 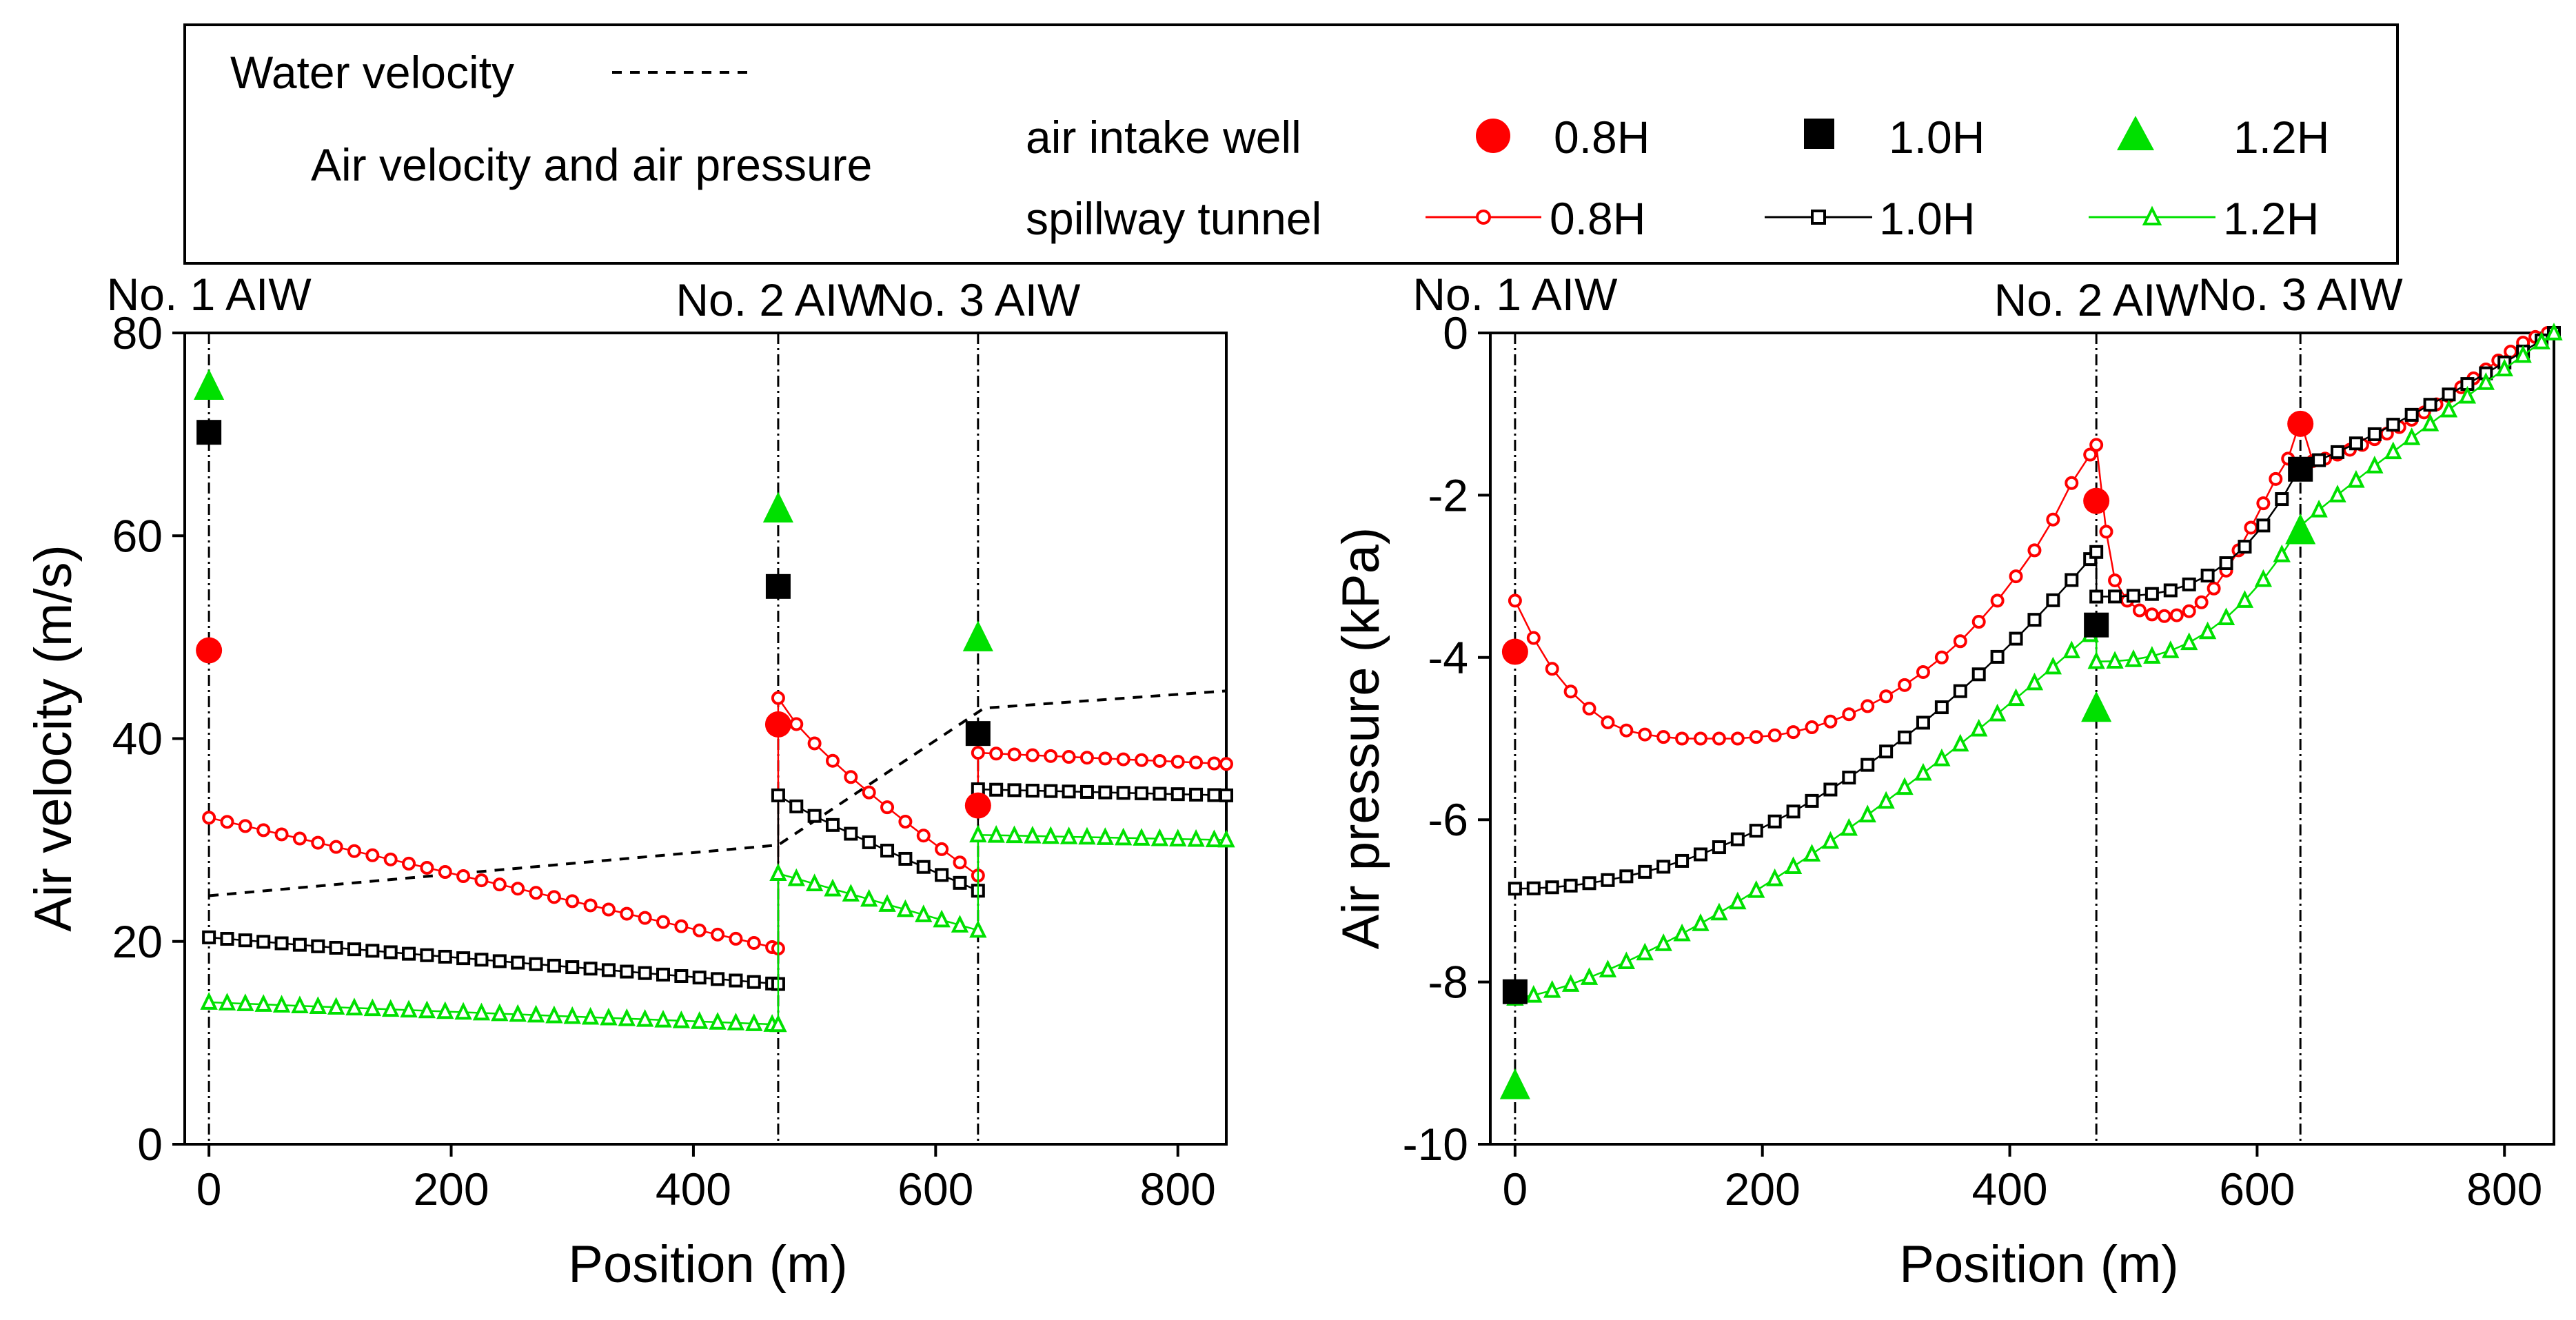 What do you see at coordinates (137, 332) in the screenshot?
I see `air-velocity-y-tick-label: 80` at bounding box center [137, 332].